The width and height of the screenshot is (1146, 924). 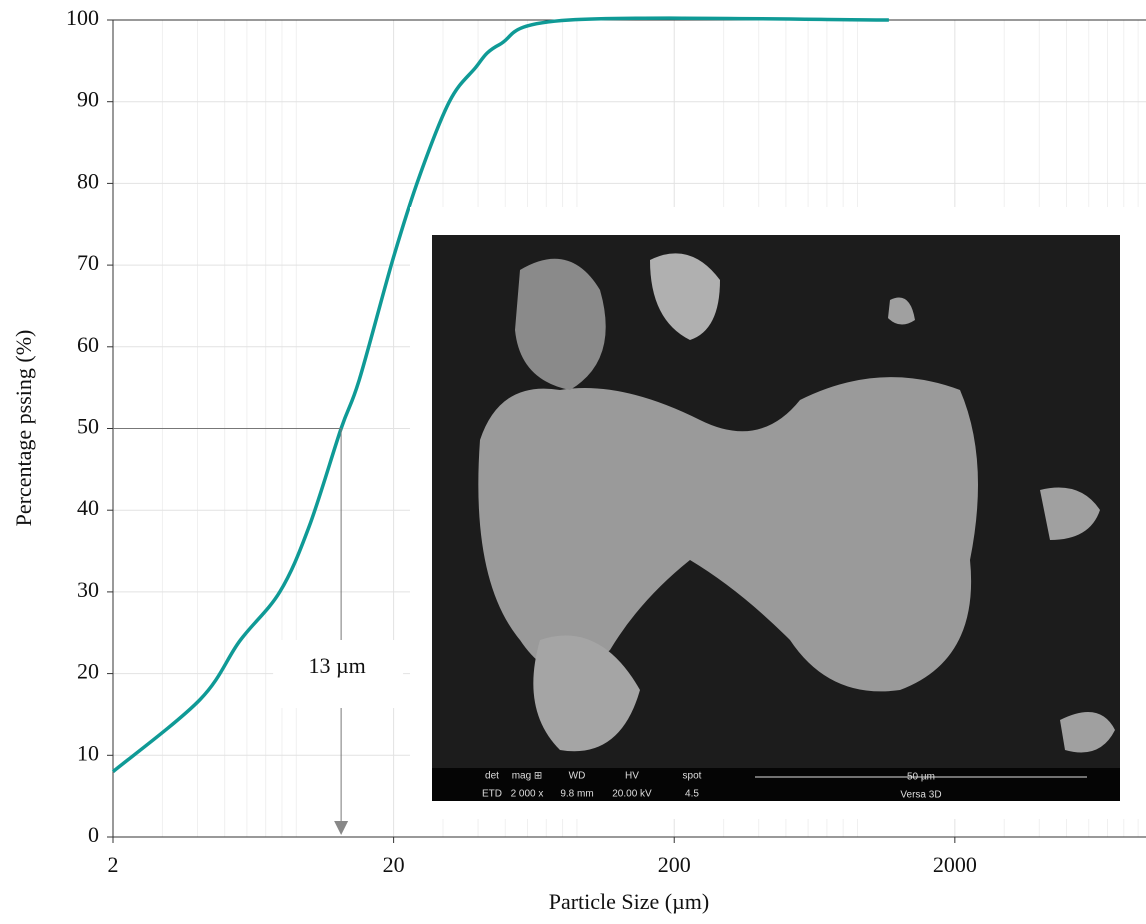 I want to click on y-tick-label: 50, so click(x=88, y=426).